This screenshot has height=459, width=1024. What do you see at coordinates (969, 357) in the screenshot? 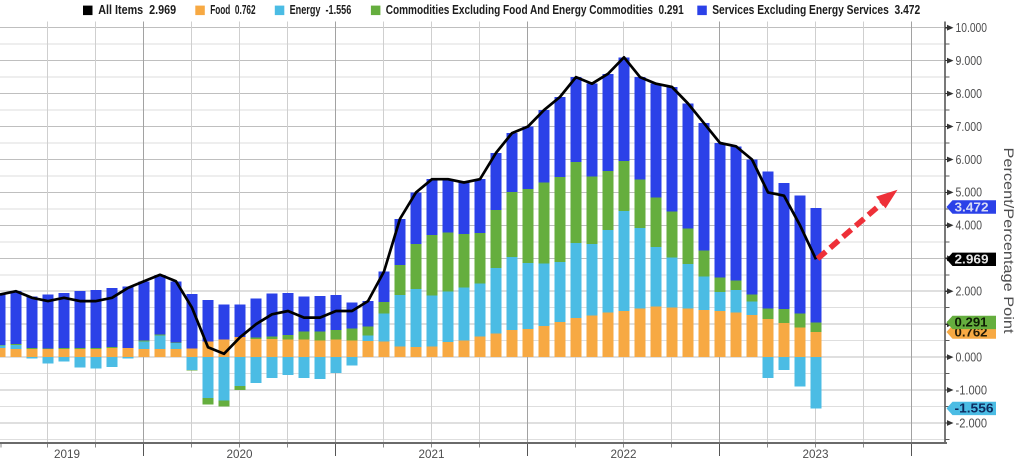
I see `svg-text: 0.000` at bounding box center [969, 357].